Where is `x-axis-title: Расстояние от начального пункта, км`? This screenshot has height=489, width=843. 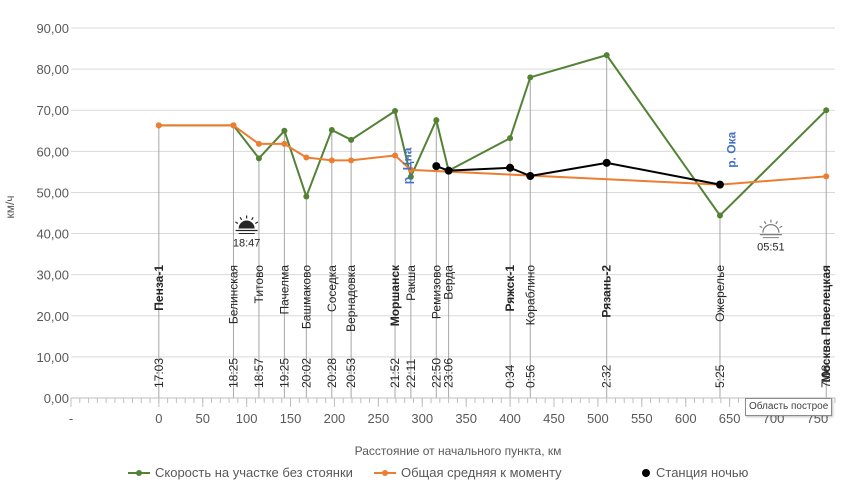 x-axis-title: Расстояние от начального пункта, км is located at coordinates (458, 451).